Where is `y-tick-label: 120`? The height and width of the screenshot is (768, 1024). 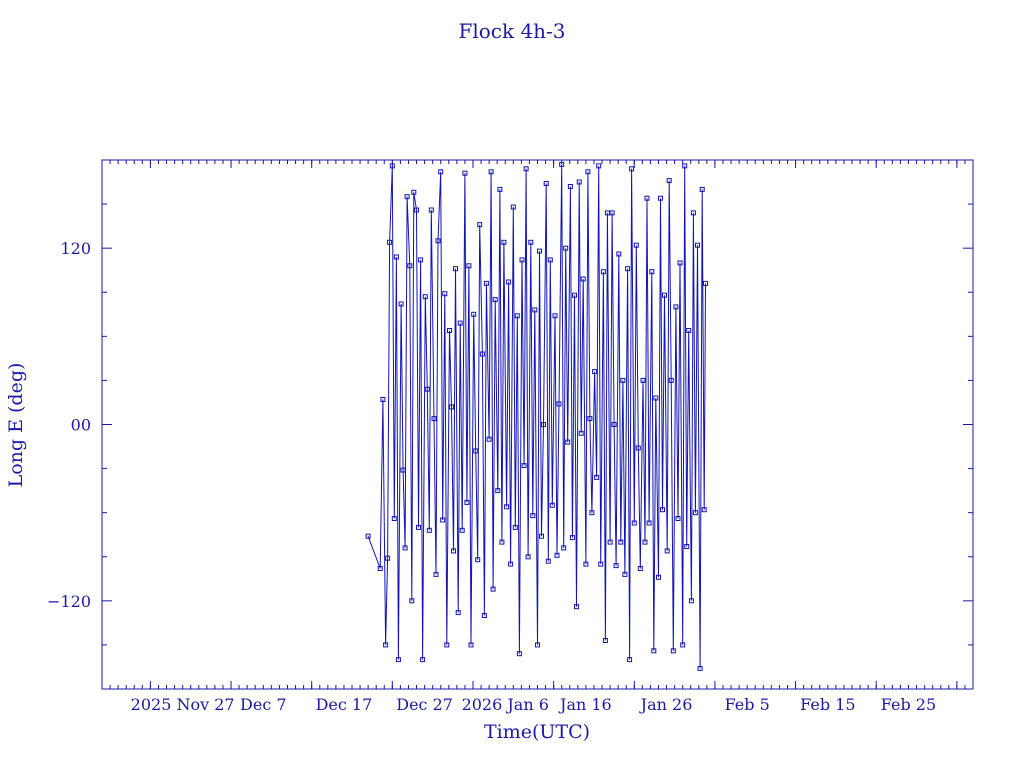
y-tick-label: 120 is located at coordinates (75, 248).